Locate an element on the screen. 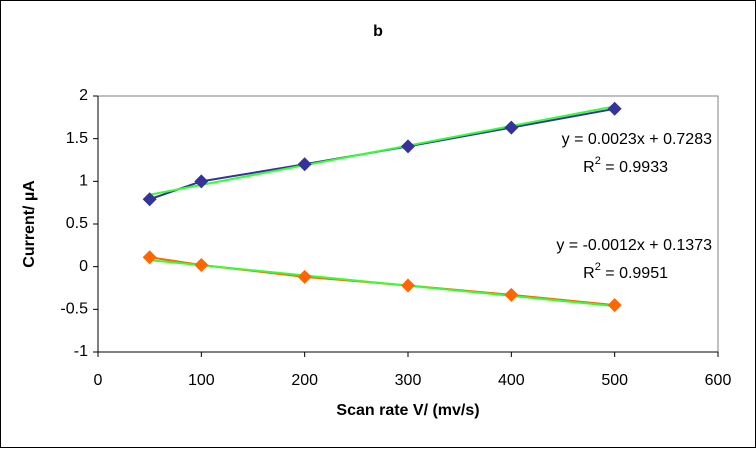 Image resolution: width=756 pixels, height=453 pixels. r2-rest: = 0.9951 is located at coordinates (634, 273).